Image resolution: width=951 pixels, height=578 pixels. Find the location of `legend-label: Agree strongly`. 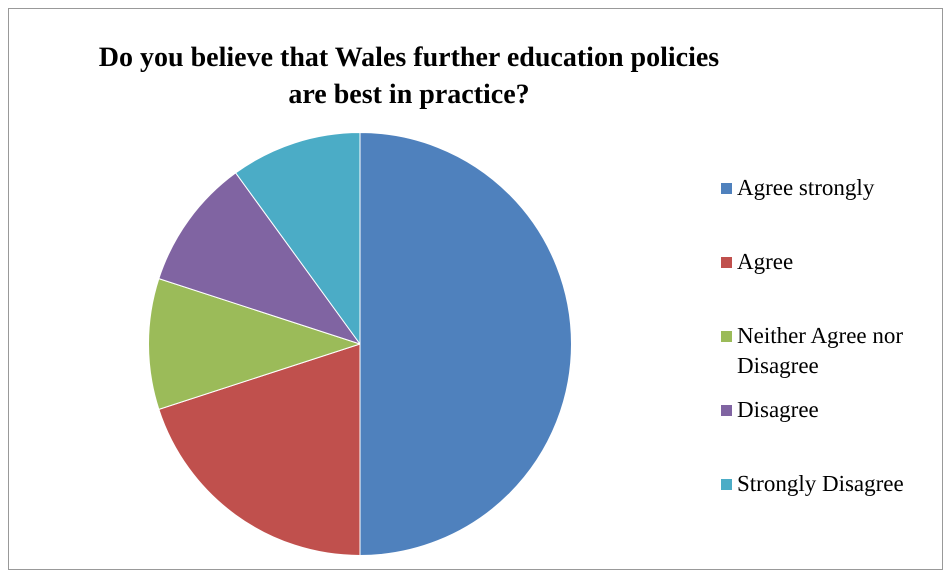

legend-label: Agree strongly is located at coordinates (805, 188).